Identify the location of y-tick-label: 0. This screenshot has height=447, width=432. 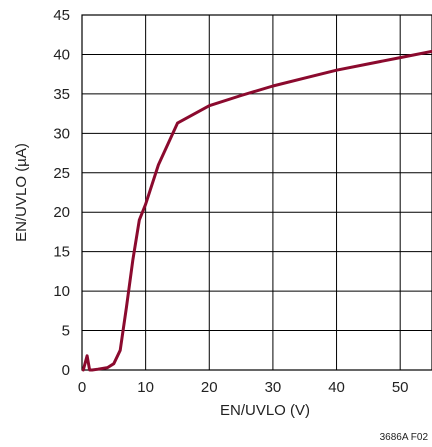
(66, 370).